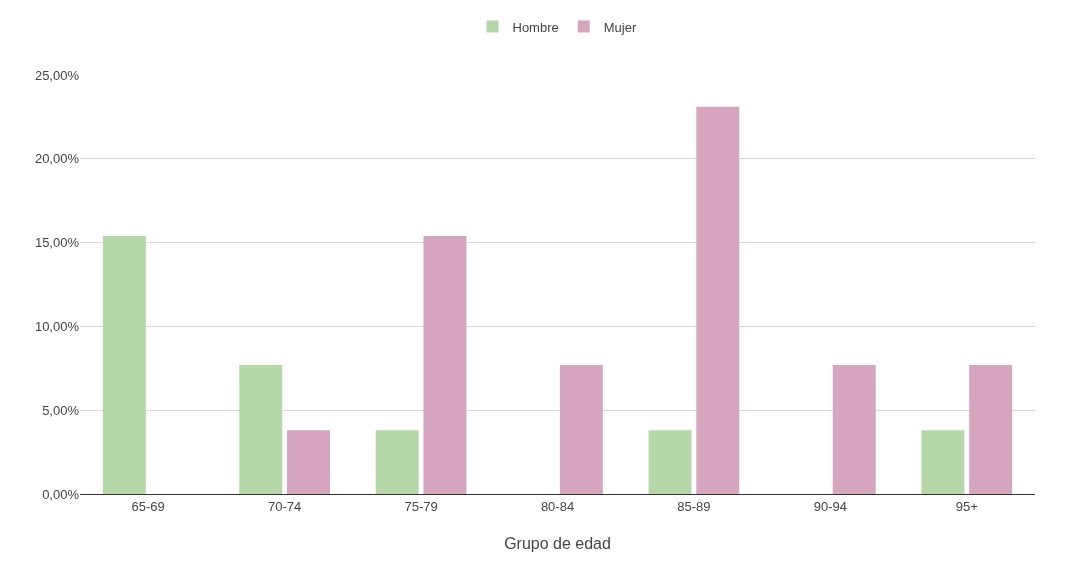  I want to click on x-tick-label: 85-89, so click(694, 506).